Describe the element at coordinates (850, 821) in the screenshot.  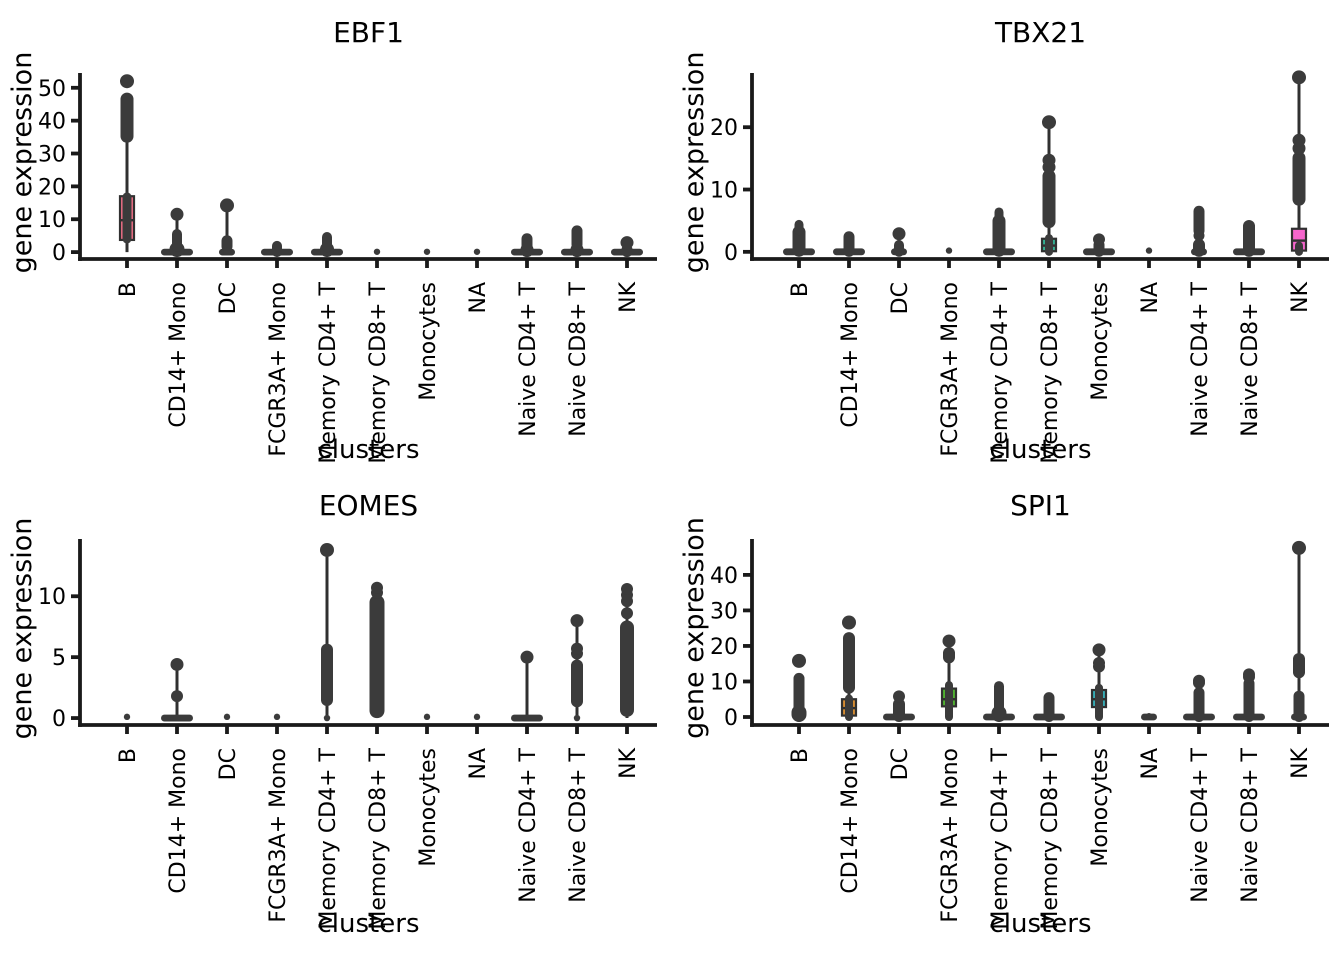
I see `x-tick-label: CD14+ Mono` at that location.